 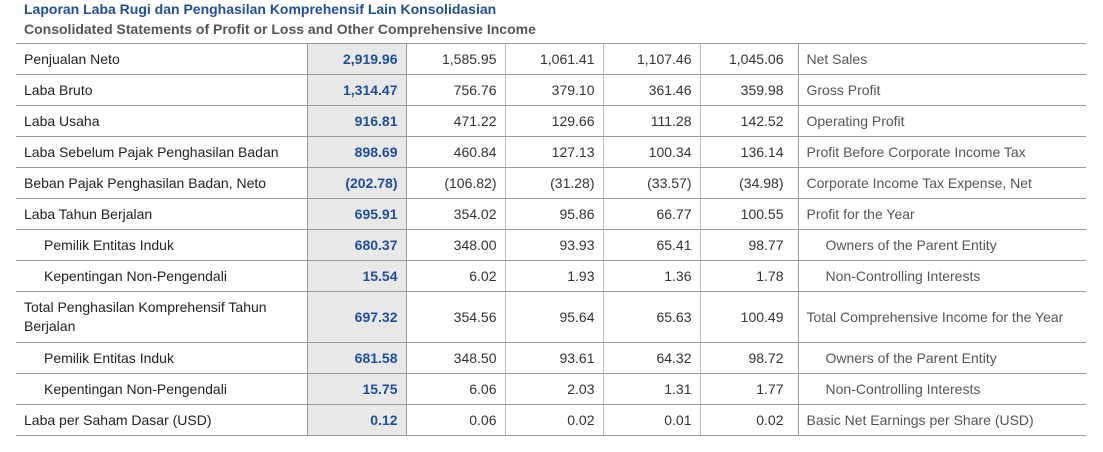 I want to click on value-cell-current: 695.91, so click(x=356, y=214).